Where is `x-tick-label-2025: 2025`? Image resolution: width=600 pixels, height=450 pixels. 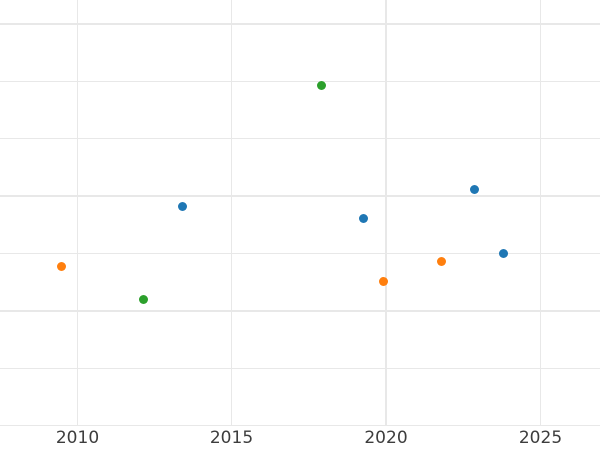
x-tick-label-2025: 2025 is located at coordinates (540, 438).